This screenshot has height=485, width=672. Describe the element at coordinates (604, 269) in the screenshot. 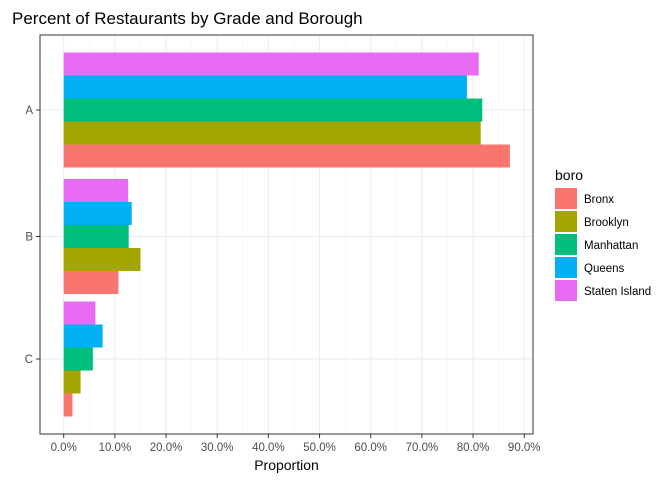

I see `legend-label-queens: Queens` at that location.